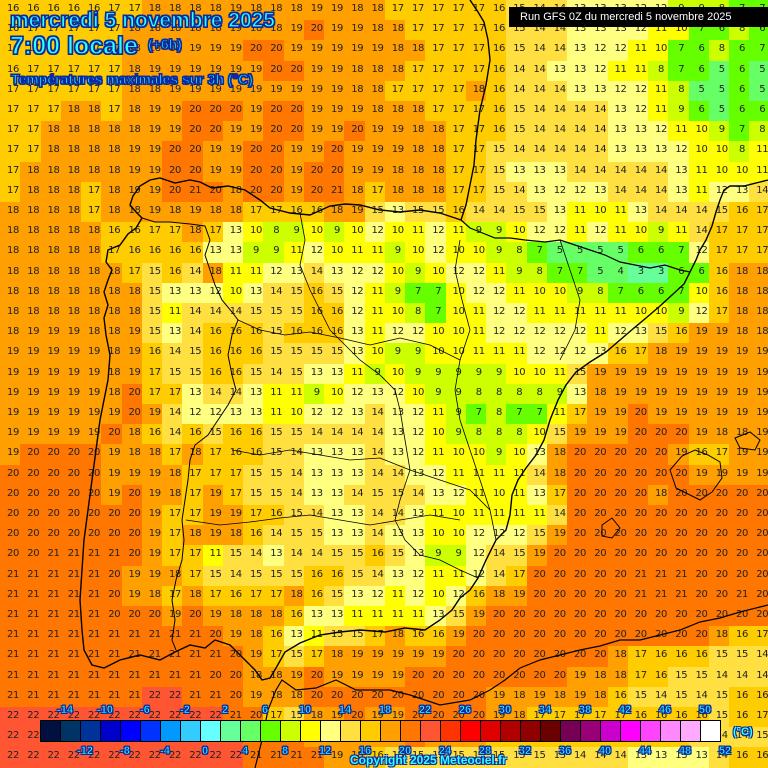  Describe the element at coordinates (499, 392) in the screenshot. I see `temperature-value: 8` at that location.